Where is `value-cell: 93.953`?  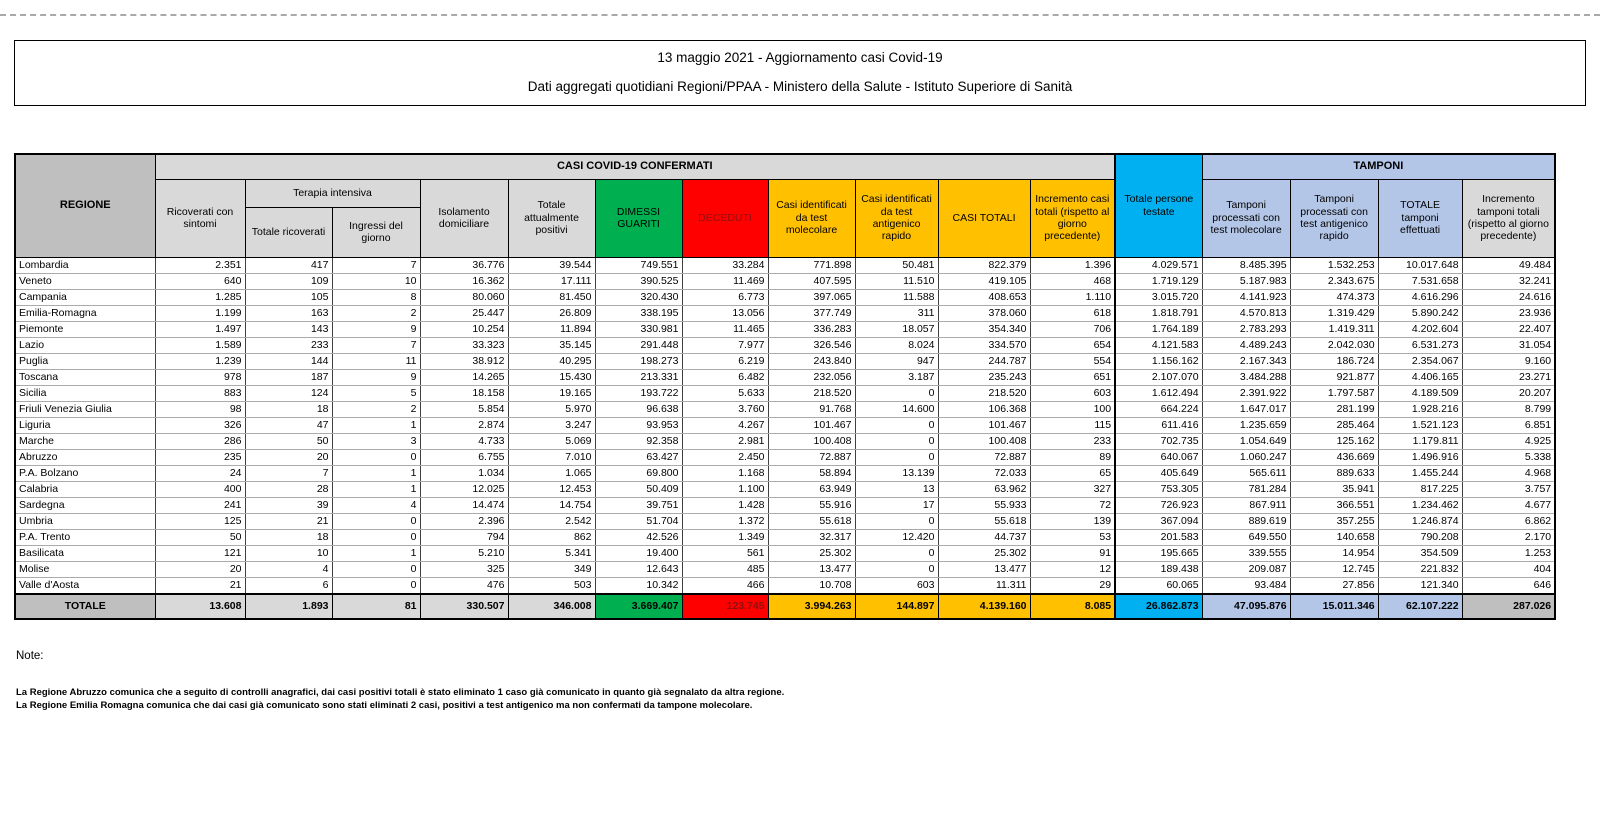 value-cell: 93.953 is located at coordinates (638, 425).